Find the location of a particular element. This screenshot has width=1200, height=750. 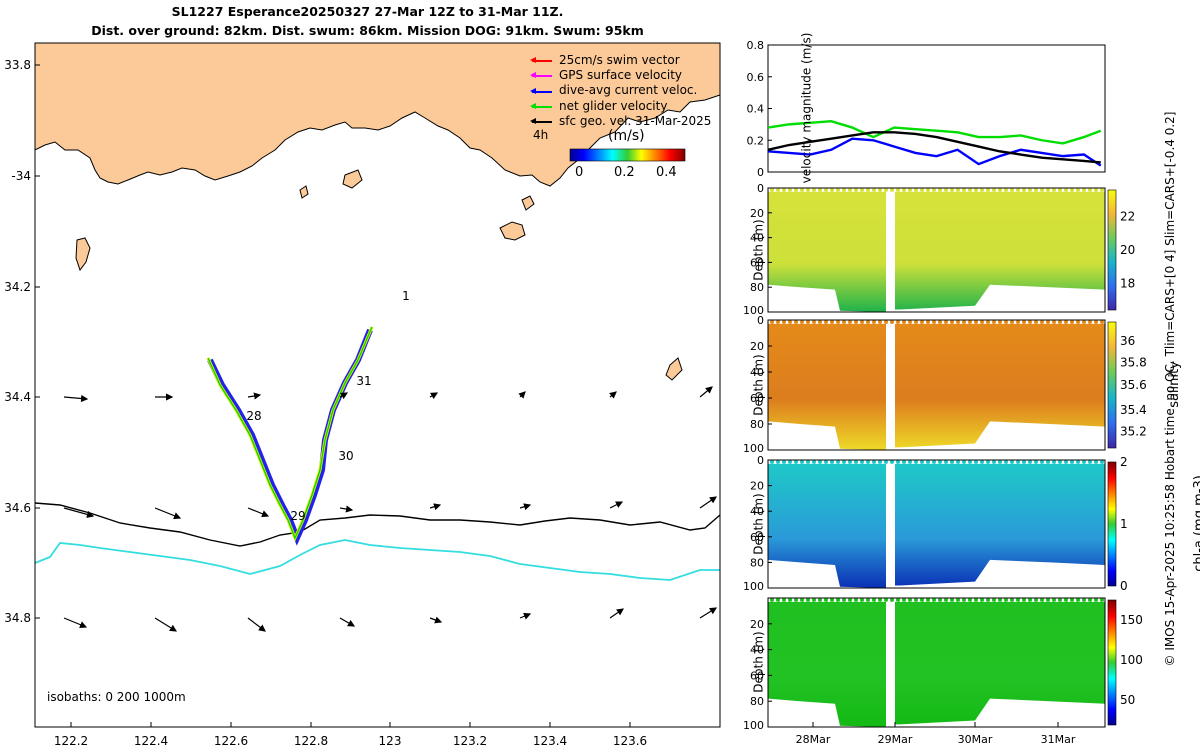

colorbar-tick: 36 is located at coordinates (1127, 341).